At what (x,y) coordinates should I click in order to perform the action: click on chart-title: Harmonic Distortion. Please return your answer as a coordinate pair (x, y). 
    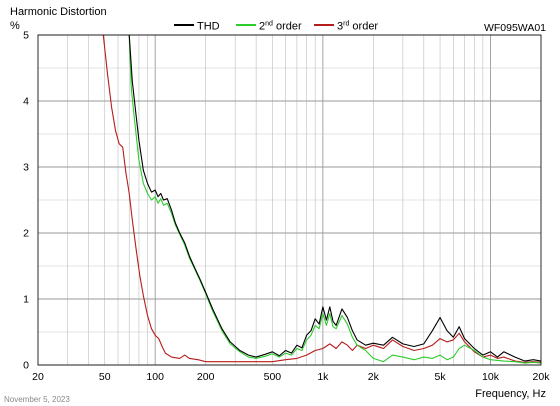
    Looking at the image, I should click on (58, 12).